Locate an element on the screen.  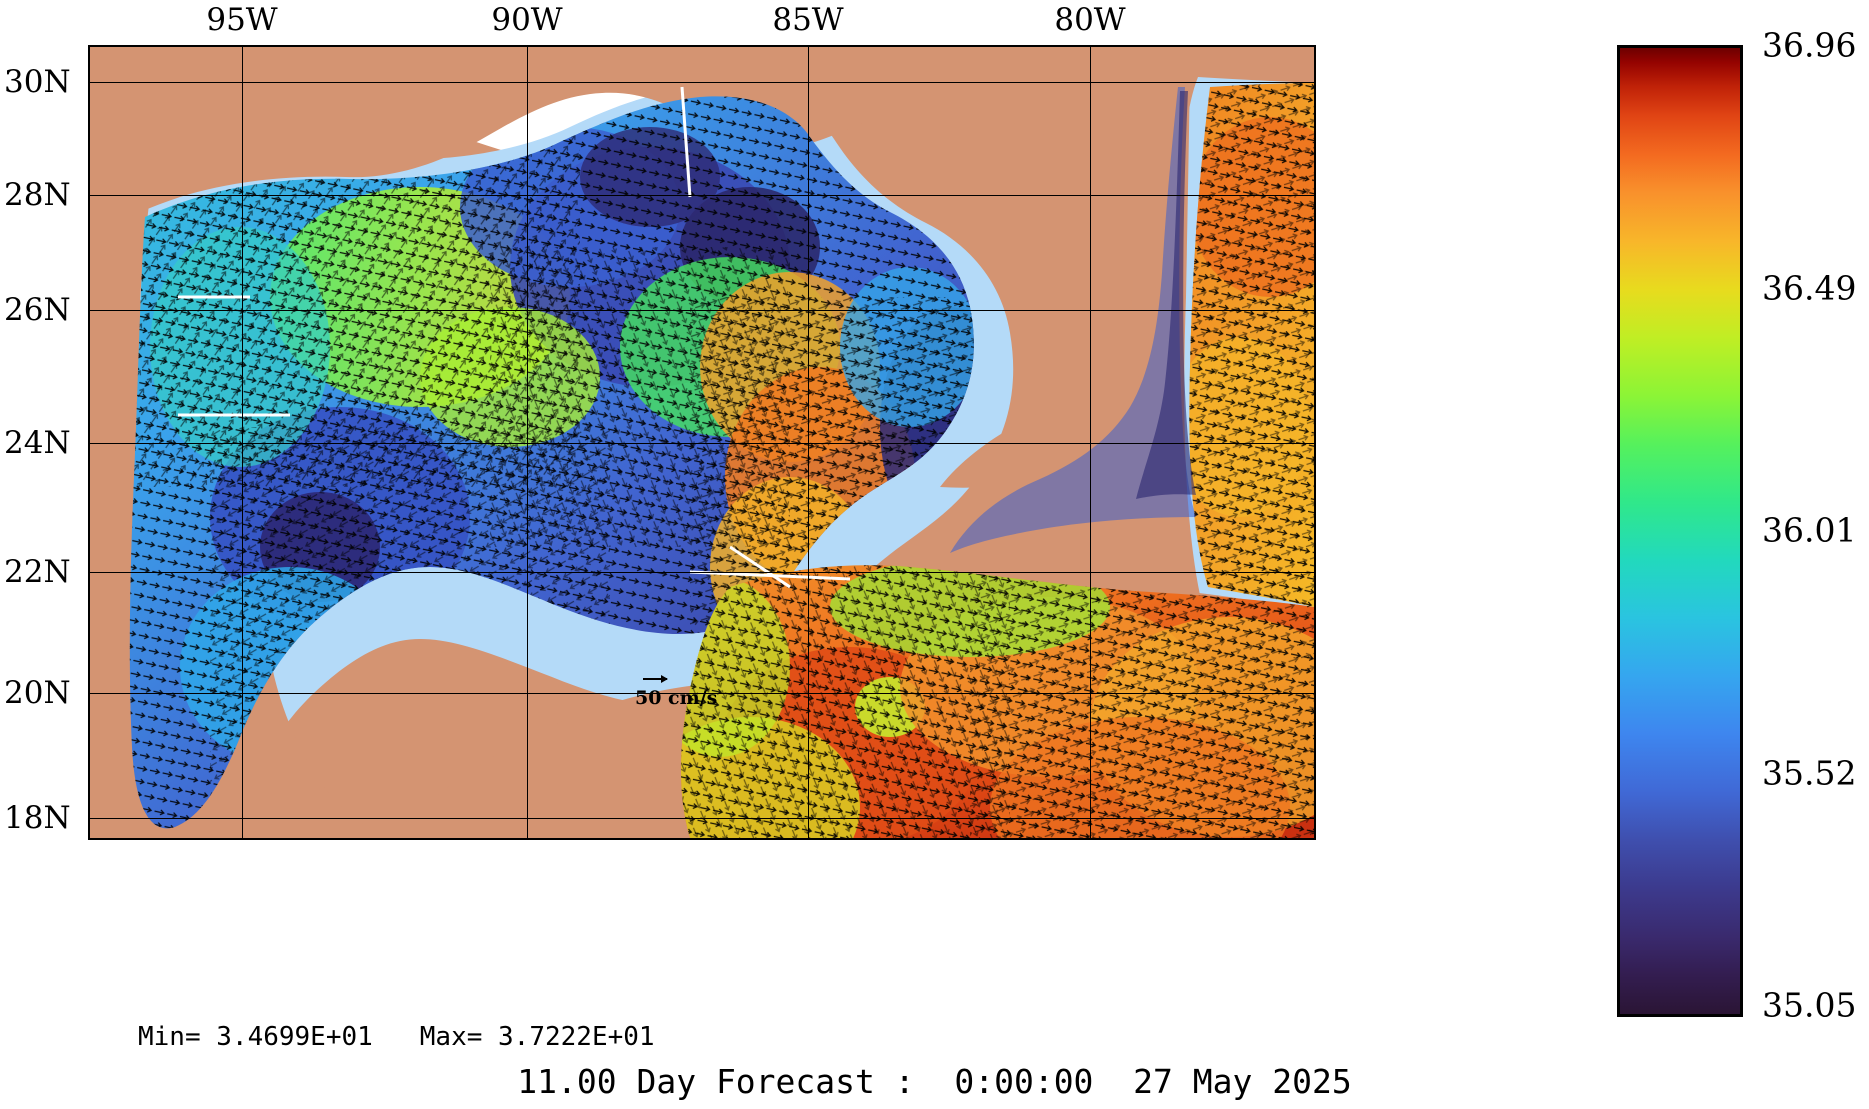
gridline-lat-24n is located at coordinates (702, 443).